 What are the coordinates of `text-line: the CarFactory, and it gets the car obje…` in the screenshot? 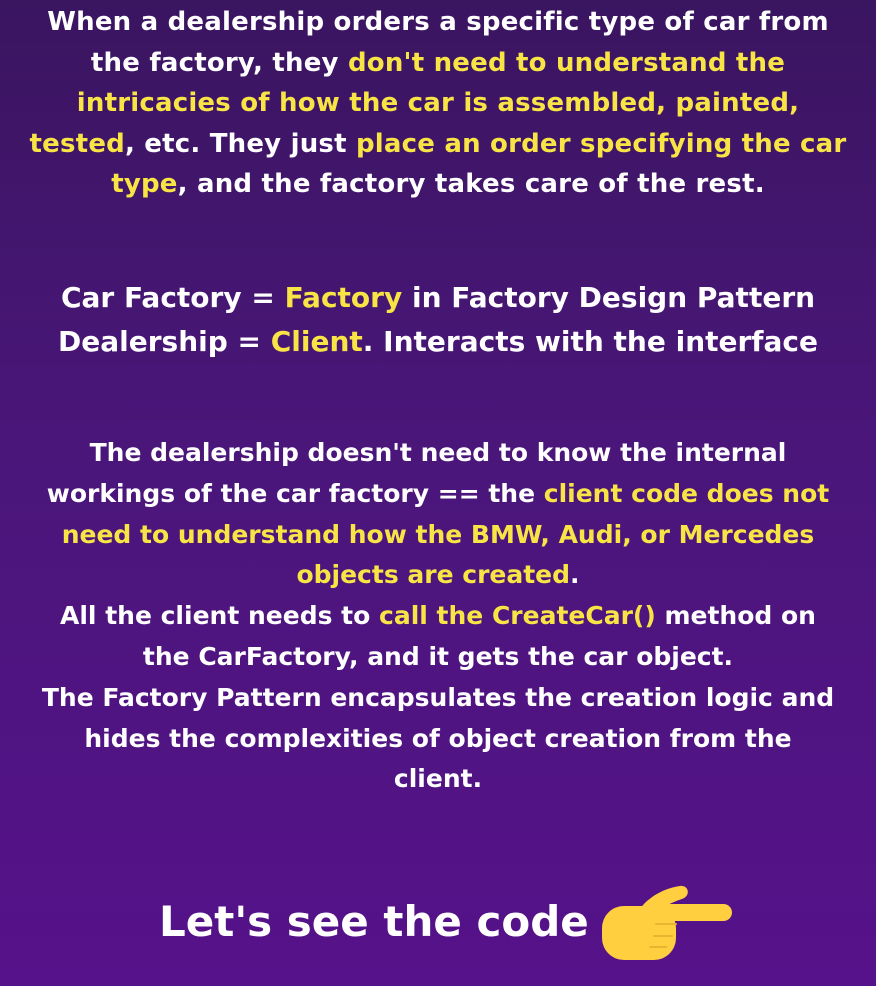 It's located at (438, 657).